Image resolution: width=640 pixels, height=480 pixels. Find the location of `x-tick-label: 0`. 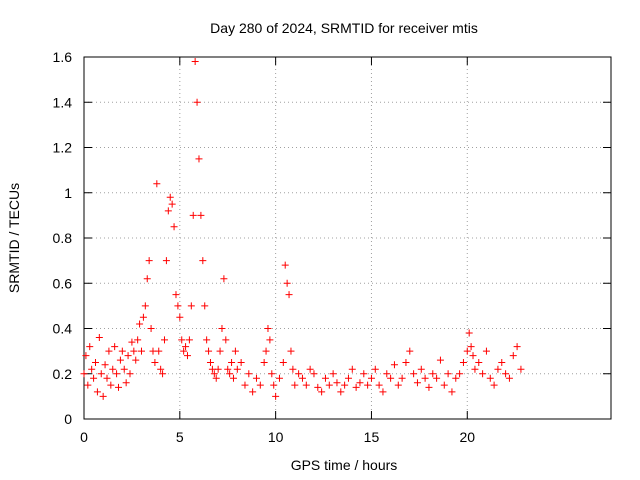

x-tick-label: 0 is located at coordinates (84, 437).